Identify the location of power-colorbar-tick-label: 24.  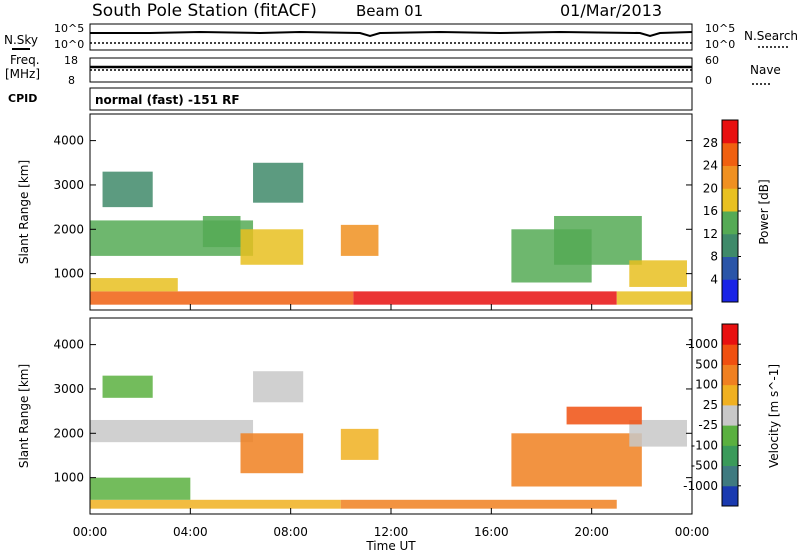
(710, 166).